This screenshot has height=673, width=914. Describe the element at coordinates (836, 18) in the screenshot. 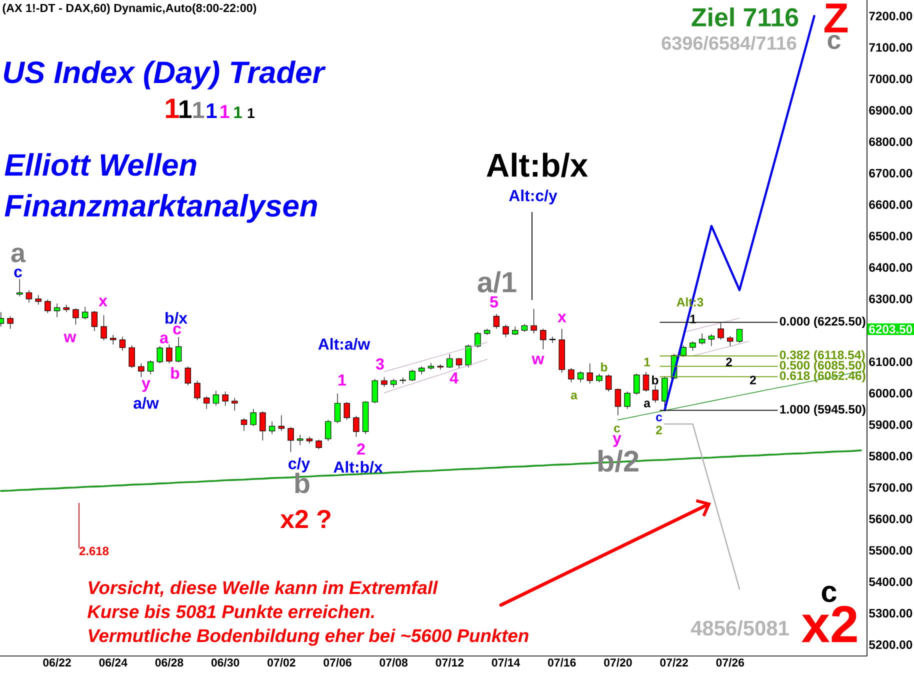

I see `annotation: Z` at that location.